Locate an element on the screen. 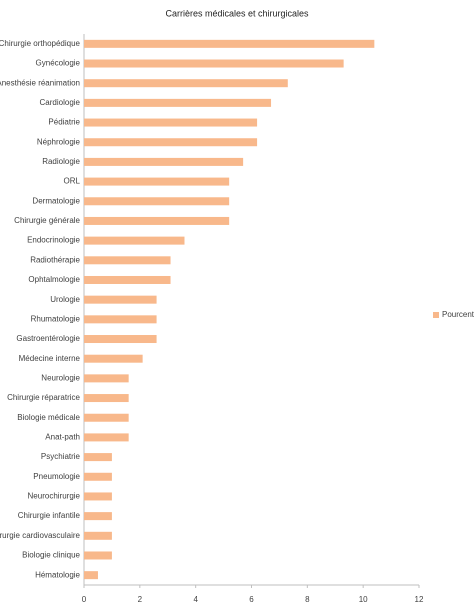 This screenshot has width=474, height=612. y-tick-label: Gynécologie is located at coordinates (58, 63).